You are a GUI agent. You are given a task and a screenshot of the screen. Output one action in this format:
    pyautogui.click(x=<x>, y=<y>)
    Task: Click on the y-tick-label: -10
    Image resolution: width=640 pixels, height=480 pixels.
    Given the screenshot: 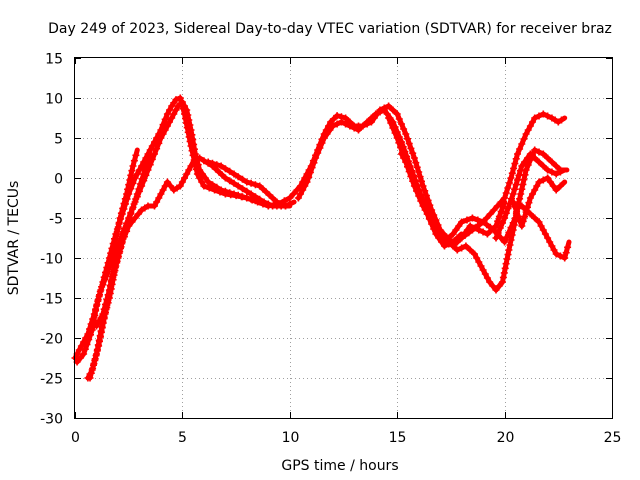 What is the action you would take?
    pyautogui.click(x=51, y=260)
    